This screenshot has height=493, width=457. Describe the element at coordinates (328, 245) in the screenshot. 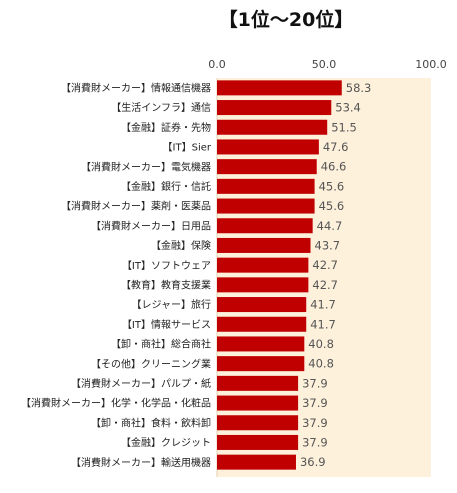

I see `data-label: 43.7` at that location.